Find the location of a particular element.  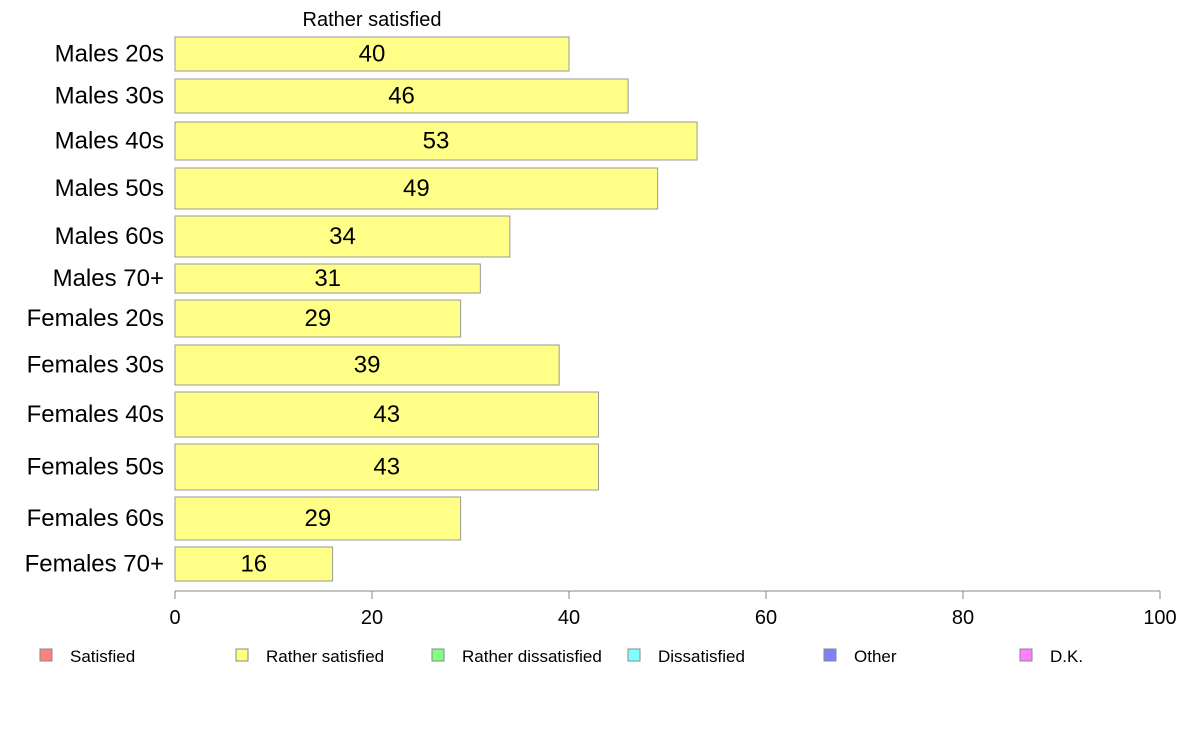

x-tick-label: 0 is located at coordinates (174, 618).